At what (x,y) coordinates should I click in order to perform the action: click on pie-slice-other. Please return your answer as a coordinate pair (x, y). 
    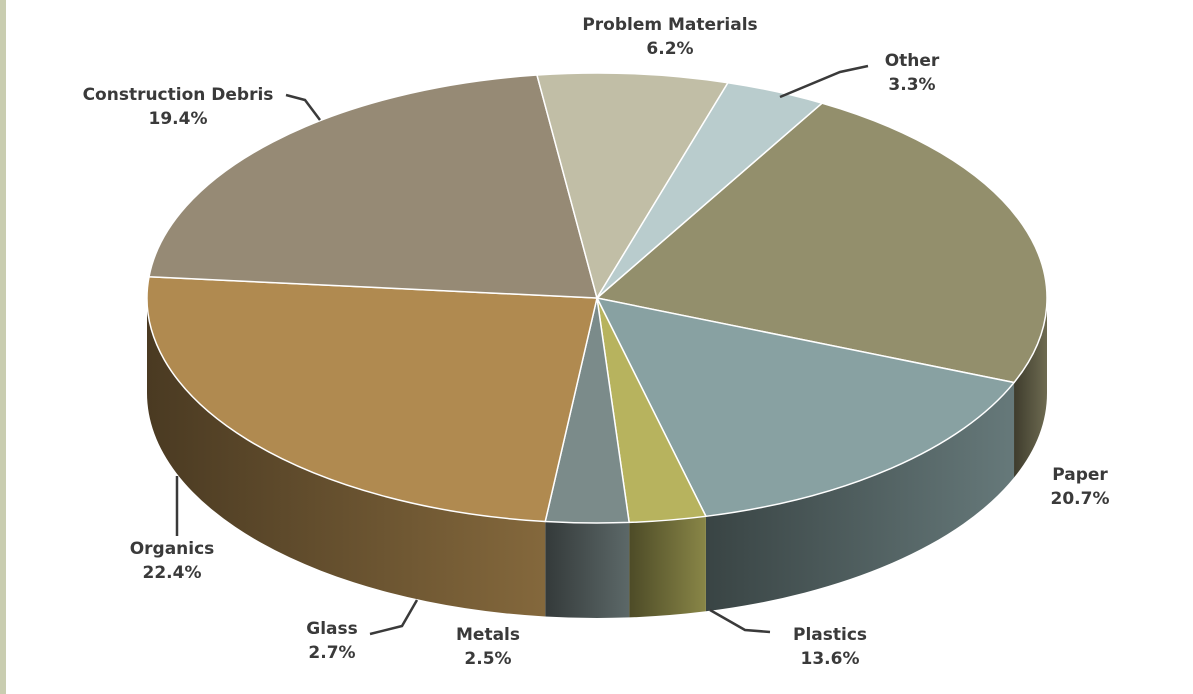
    Looking at the image, I should click on (709, 190).